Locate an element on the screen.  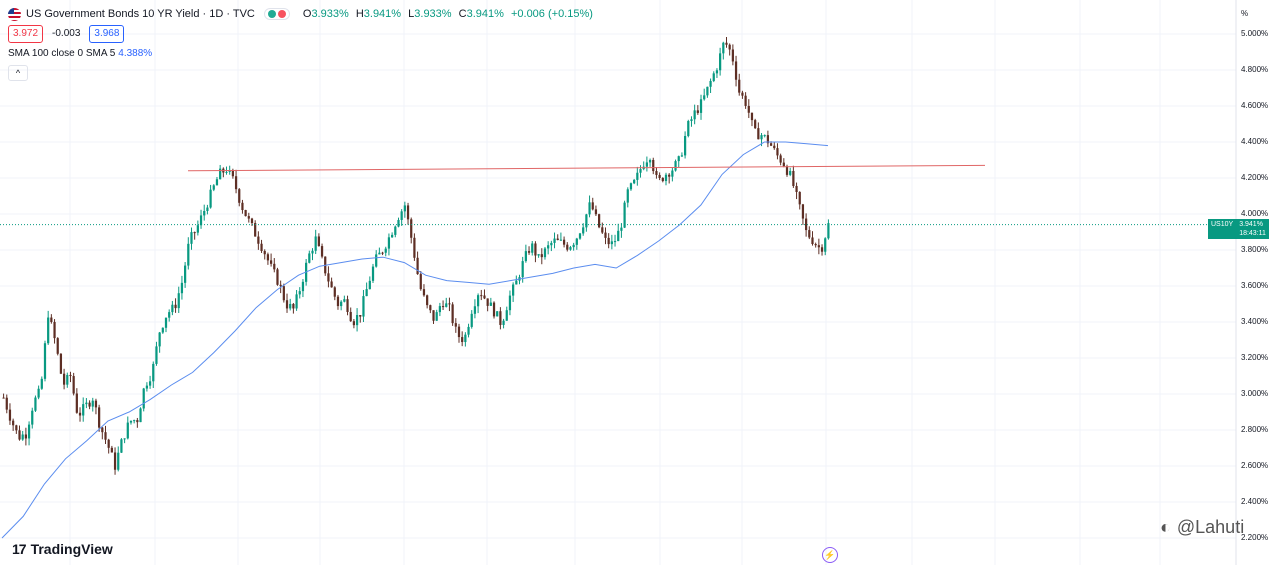
axis-tick-label: 2.800% is located at coordinates (1255, 429).